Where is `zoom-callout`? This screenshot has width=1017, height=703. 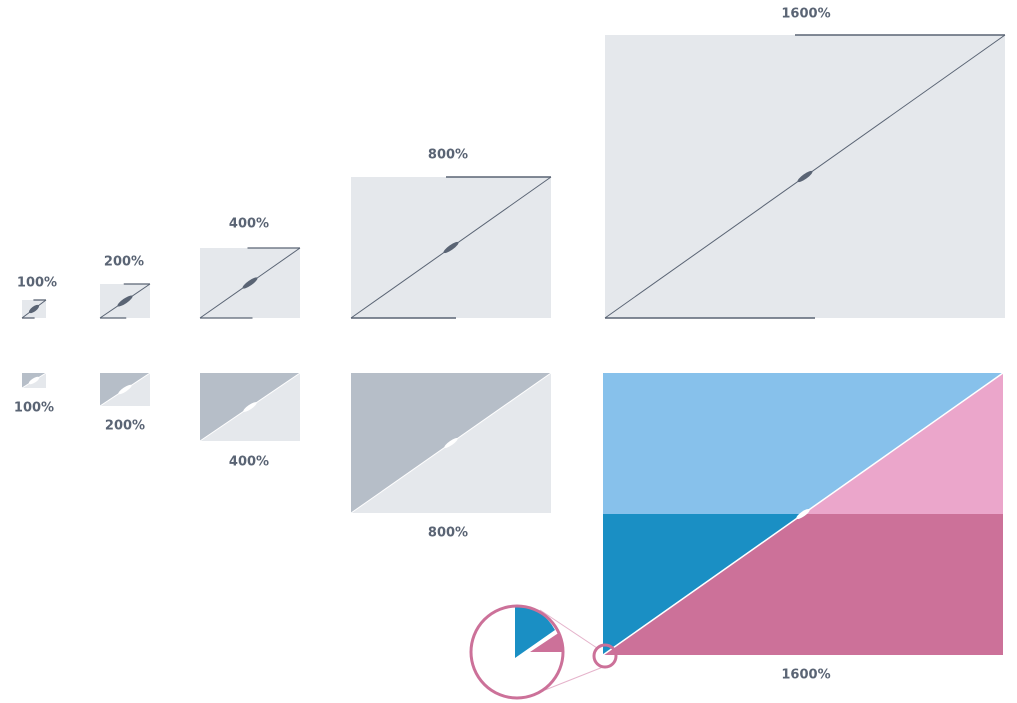
zoom-callout is located at coordinates (543, 652).